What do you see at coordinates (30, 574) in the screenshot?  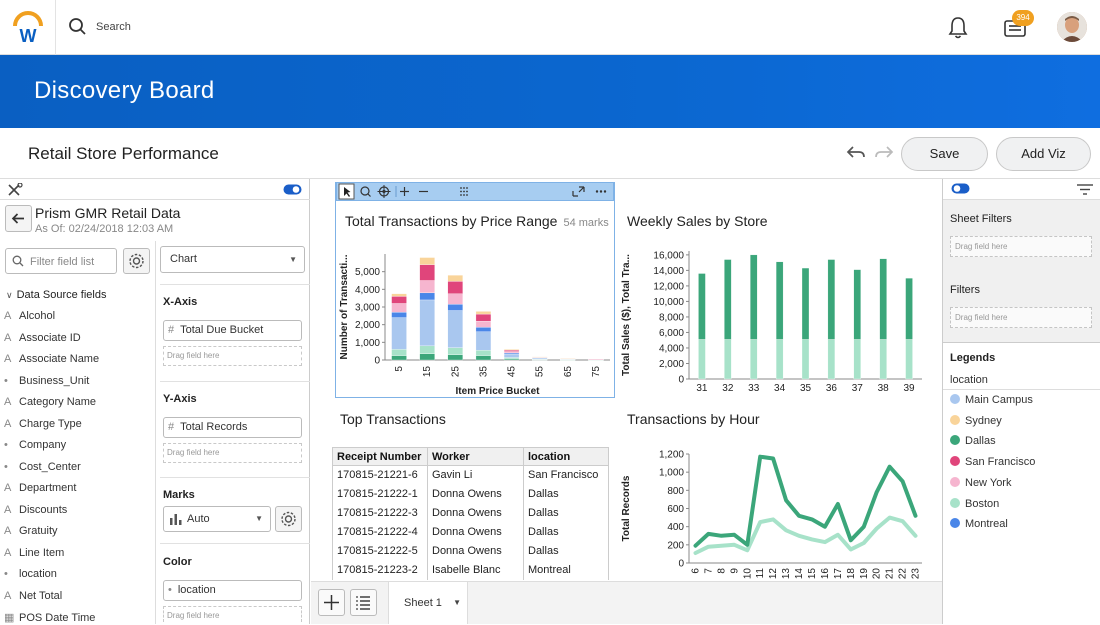 I see `field-list-item: • location` at bounding box center [30, 574].